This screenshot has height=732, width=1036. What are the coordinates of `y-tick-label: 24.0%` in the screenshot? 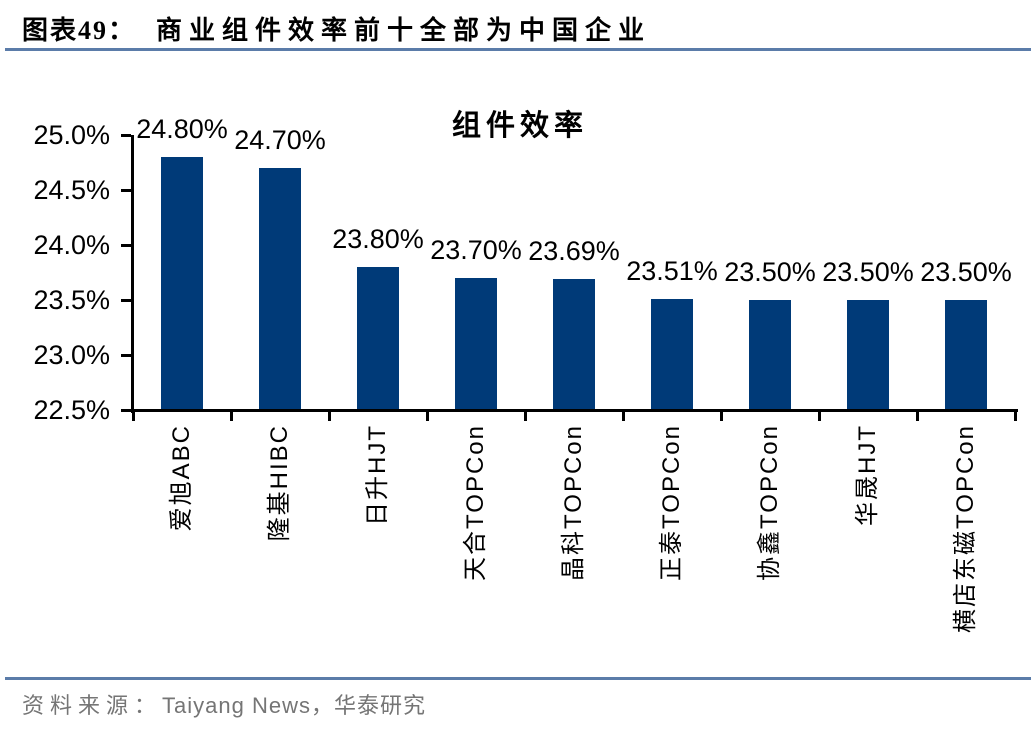 It's located at (71, 245).